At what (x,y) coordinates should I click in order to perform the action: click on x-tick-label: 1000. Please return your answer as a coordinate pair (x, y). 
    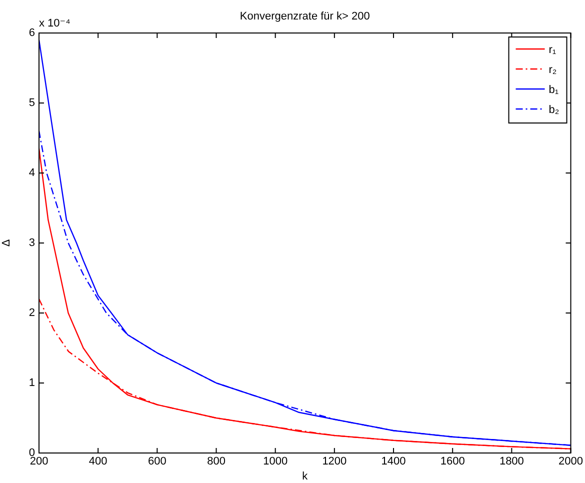
    Looking at the image, I should click on (275, 462).